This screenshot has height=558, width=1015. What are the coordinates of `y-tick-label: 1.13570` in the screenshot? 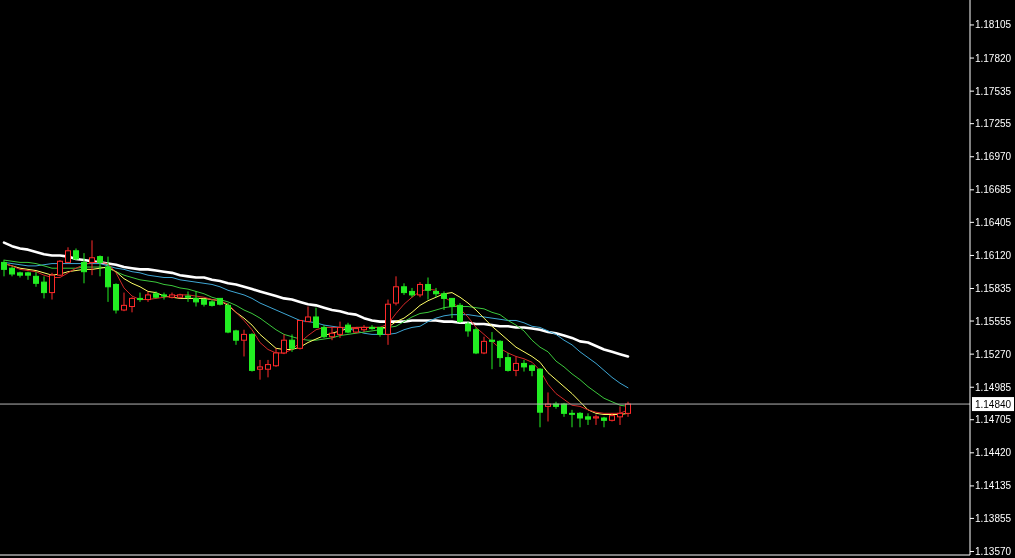 It's located at (993, 552).